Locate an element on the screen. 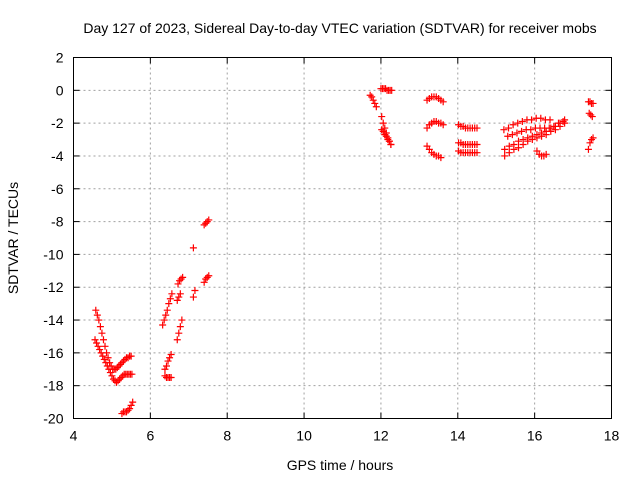 This screenshot has height=480, width=640. x-tick-label: 8 is located at coordinates (227, 436).